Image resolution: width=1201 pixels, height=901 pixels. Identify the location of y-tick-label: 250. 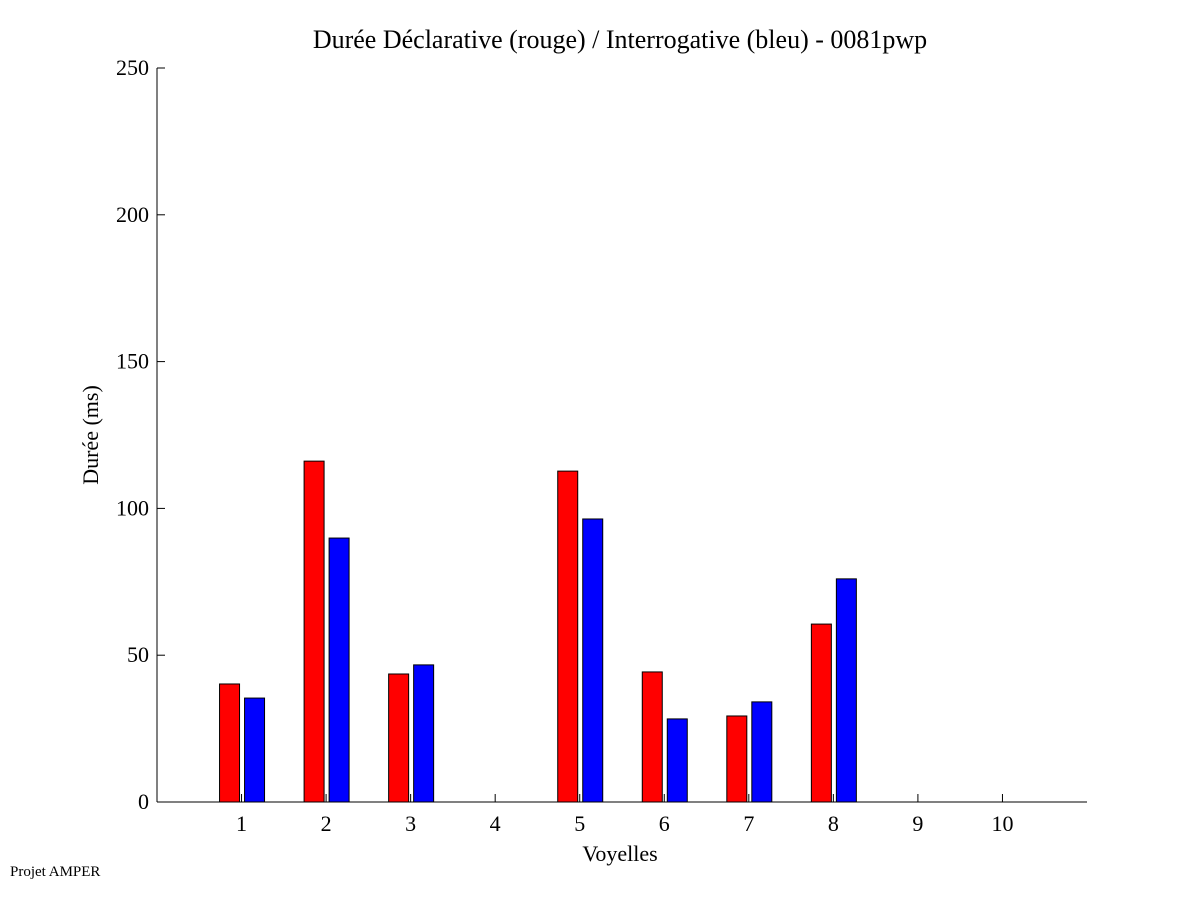
(132, 67).